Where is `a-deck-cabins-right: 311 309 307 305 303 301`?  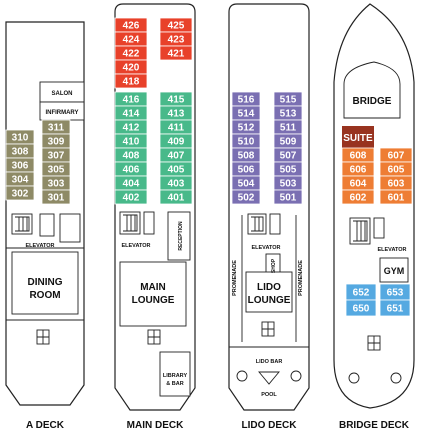
a-deck-cabins-right: 311 309 307 305 303 301 is located at coordinates (56, 162).